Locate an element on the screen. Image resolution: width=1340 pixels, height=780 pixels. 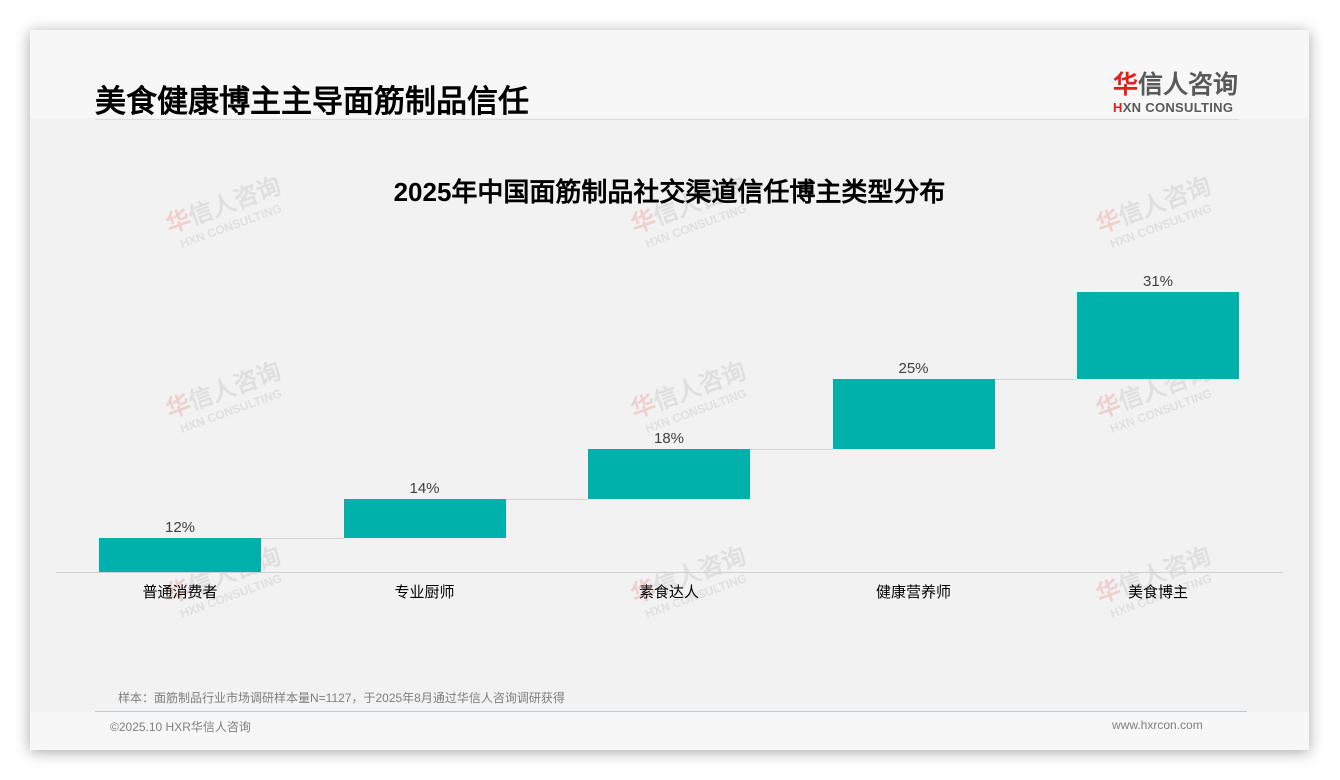
logo-cn: 华信人咨询 is located at coordinates (1178, 83).